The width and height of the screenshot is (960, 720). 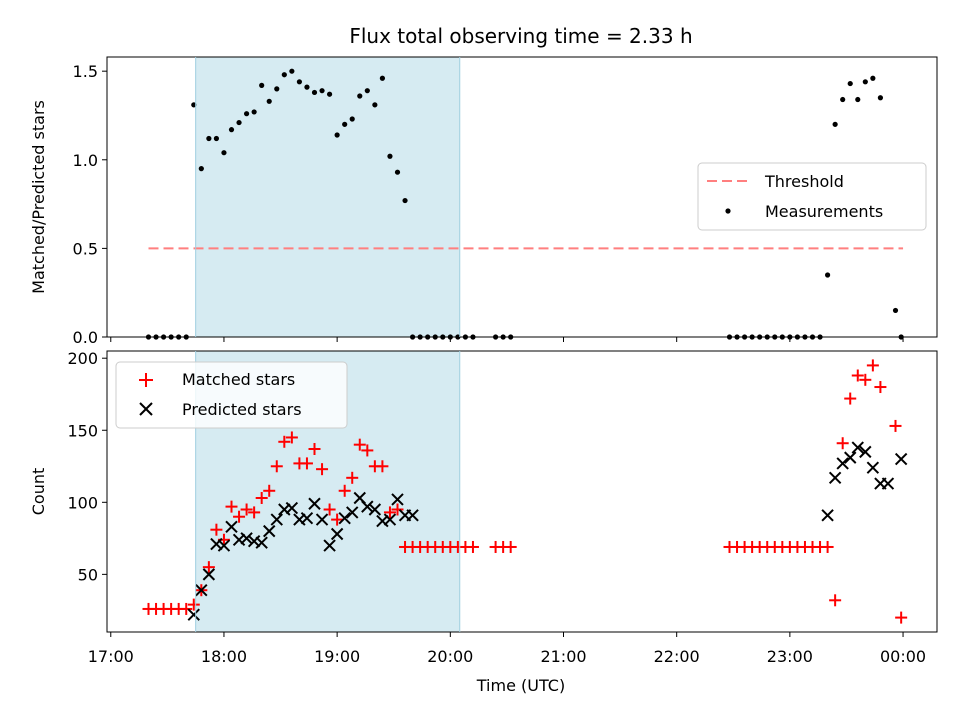 What do you see at coordinates (231, 395) in the screenshot?
I see `legend-box-bottom` at bounding box center [231, 395].